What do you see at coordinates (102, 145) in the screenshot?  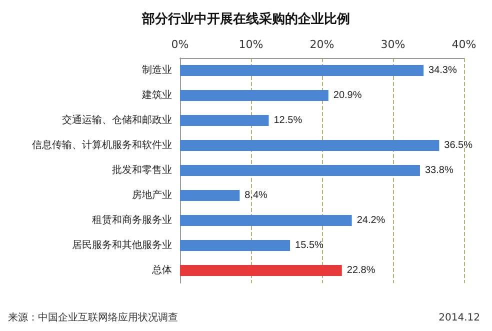 I see `y-tick-label: 信息传输、计算机服务和软件业` at bounding box center [102, 145].